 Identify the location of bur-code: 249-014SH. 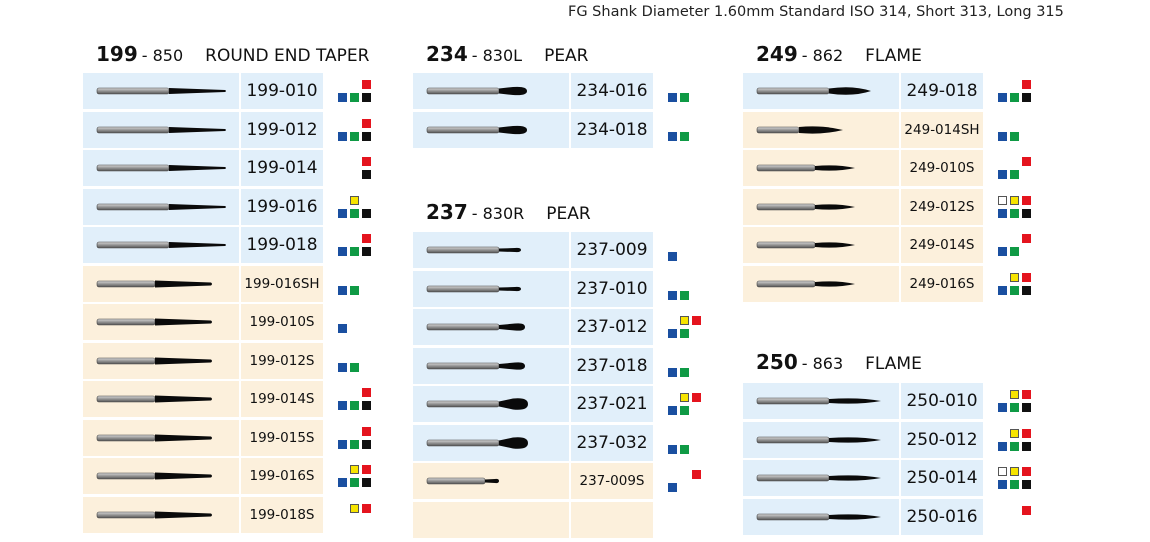
(942, 129).